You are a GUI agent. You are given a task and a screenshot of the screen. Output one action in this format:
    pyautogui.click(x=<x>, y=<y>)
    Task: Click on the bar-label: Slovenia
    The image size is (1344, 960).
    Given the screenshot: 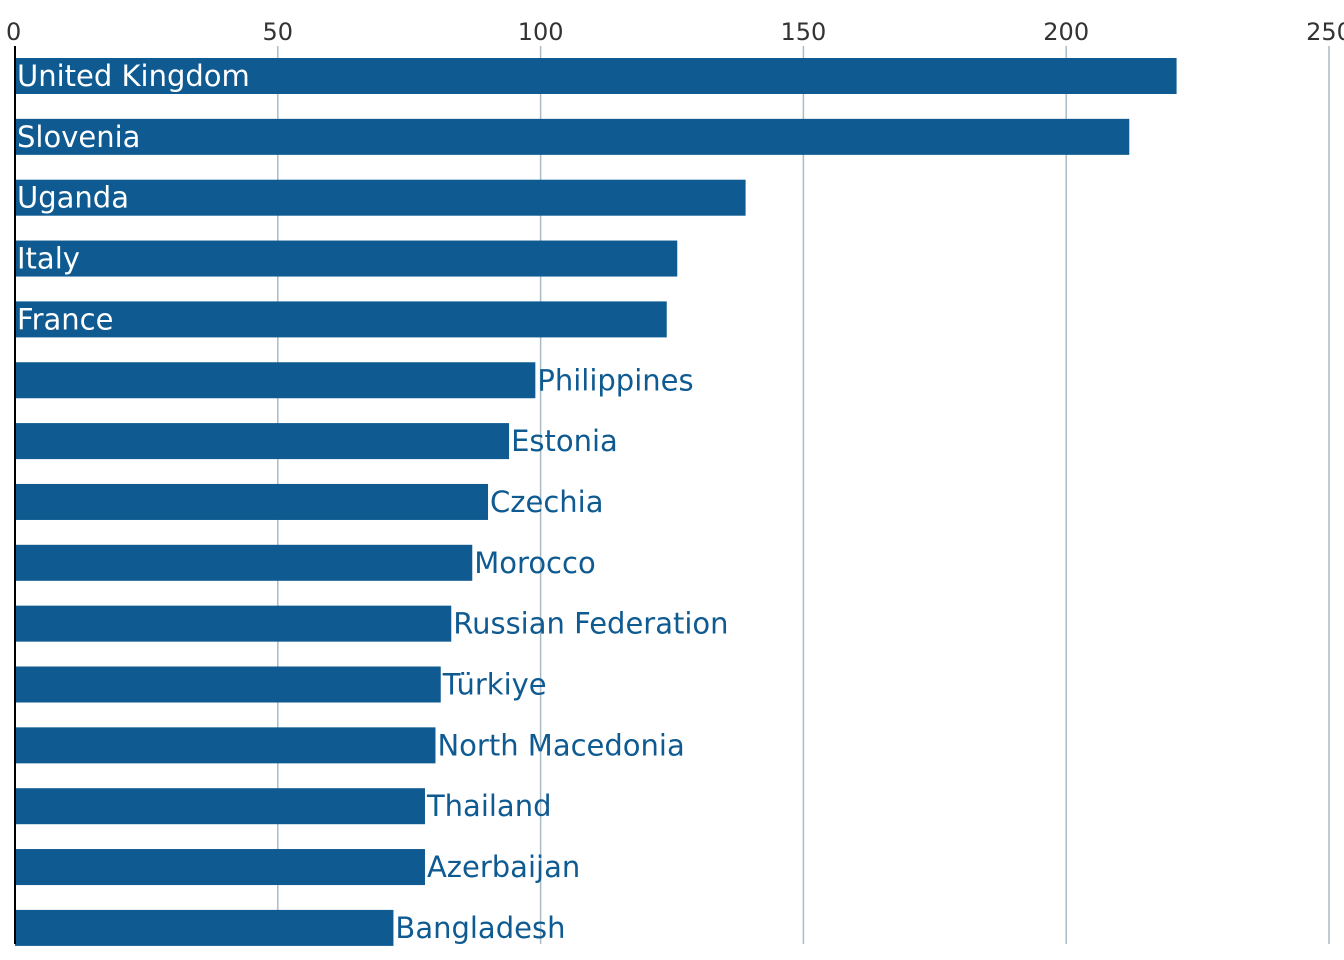 What is the action you would take?
    pyautogui.click(x=78, y=137)
    